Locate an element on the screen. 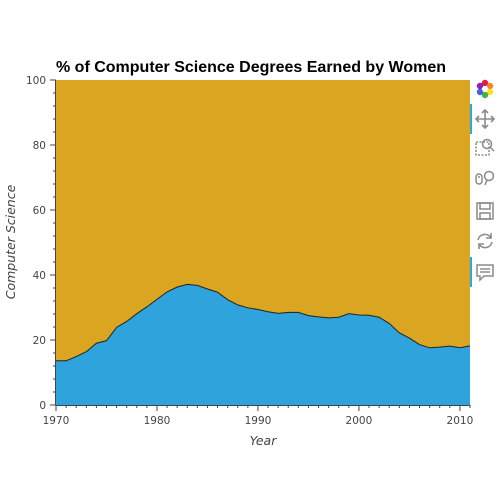 The height and width of the screenshot is (500, 500). wheel-zoom-icon is located at coordinates (485, 179).